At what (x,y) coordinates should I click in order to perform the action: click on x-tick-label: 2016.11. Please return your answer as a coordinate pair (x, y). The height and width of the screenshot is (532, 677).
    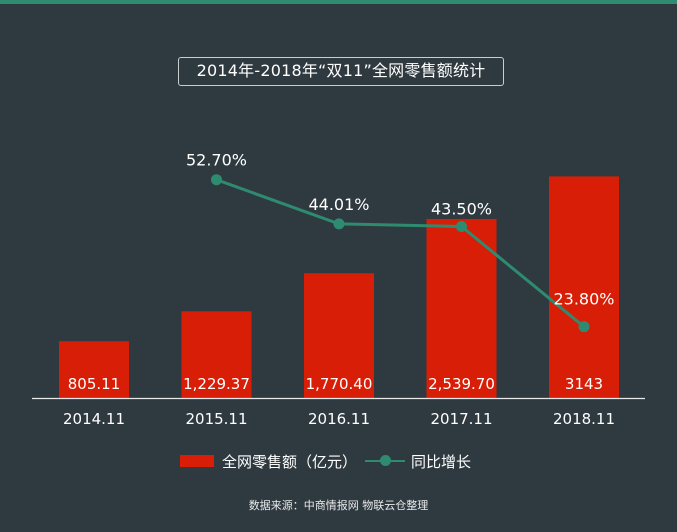
    Looking at the image, I should click on (339, 419).